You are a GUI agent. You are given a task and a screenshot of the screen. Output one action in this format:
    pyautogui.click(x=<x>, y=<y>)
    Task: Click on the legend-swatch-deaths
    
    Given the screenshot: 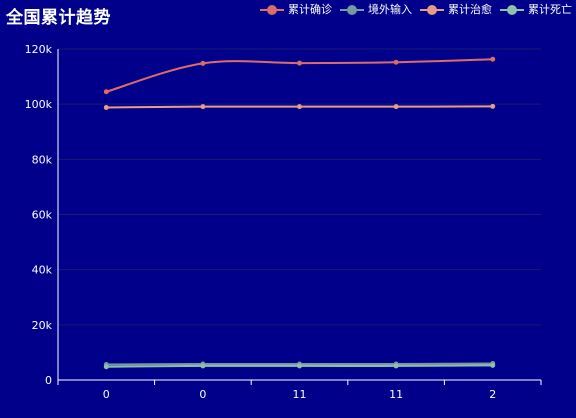 What is the action you would take?
    pyautogui.click(x=512, y=10)
    